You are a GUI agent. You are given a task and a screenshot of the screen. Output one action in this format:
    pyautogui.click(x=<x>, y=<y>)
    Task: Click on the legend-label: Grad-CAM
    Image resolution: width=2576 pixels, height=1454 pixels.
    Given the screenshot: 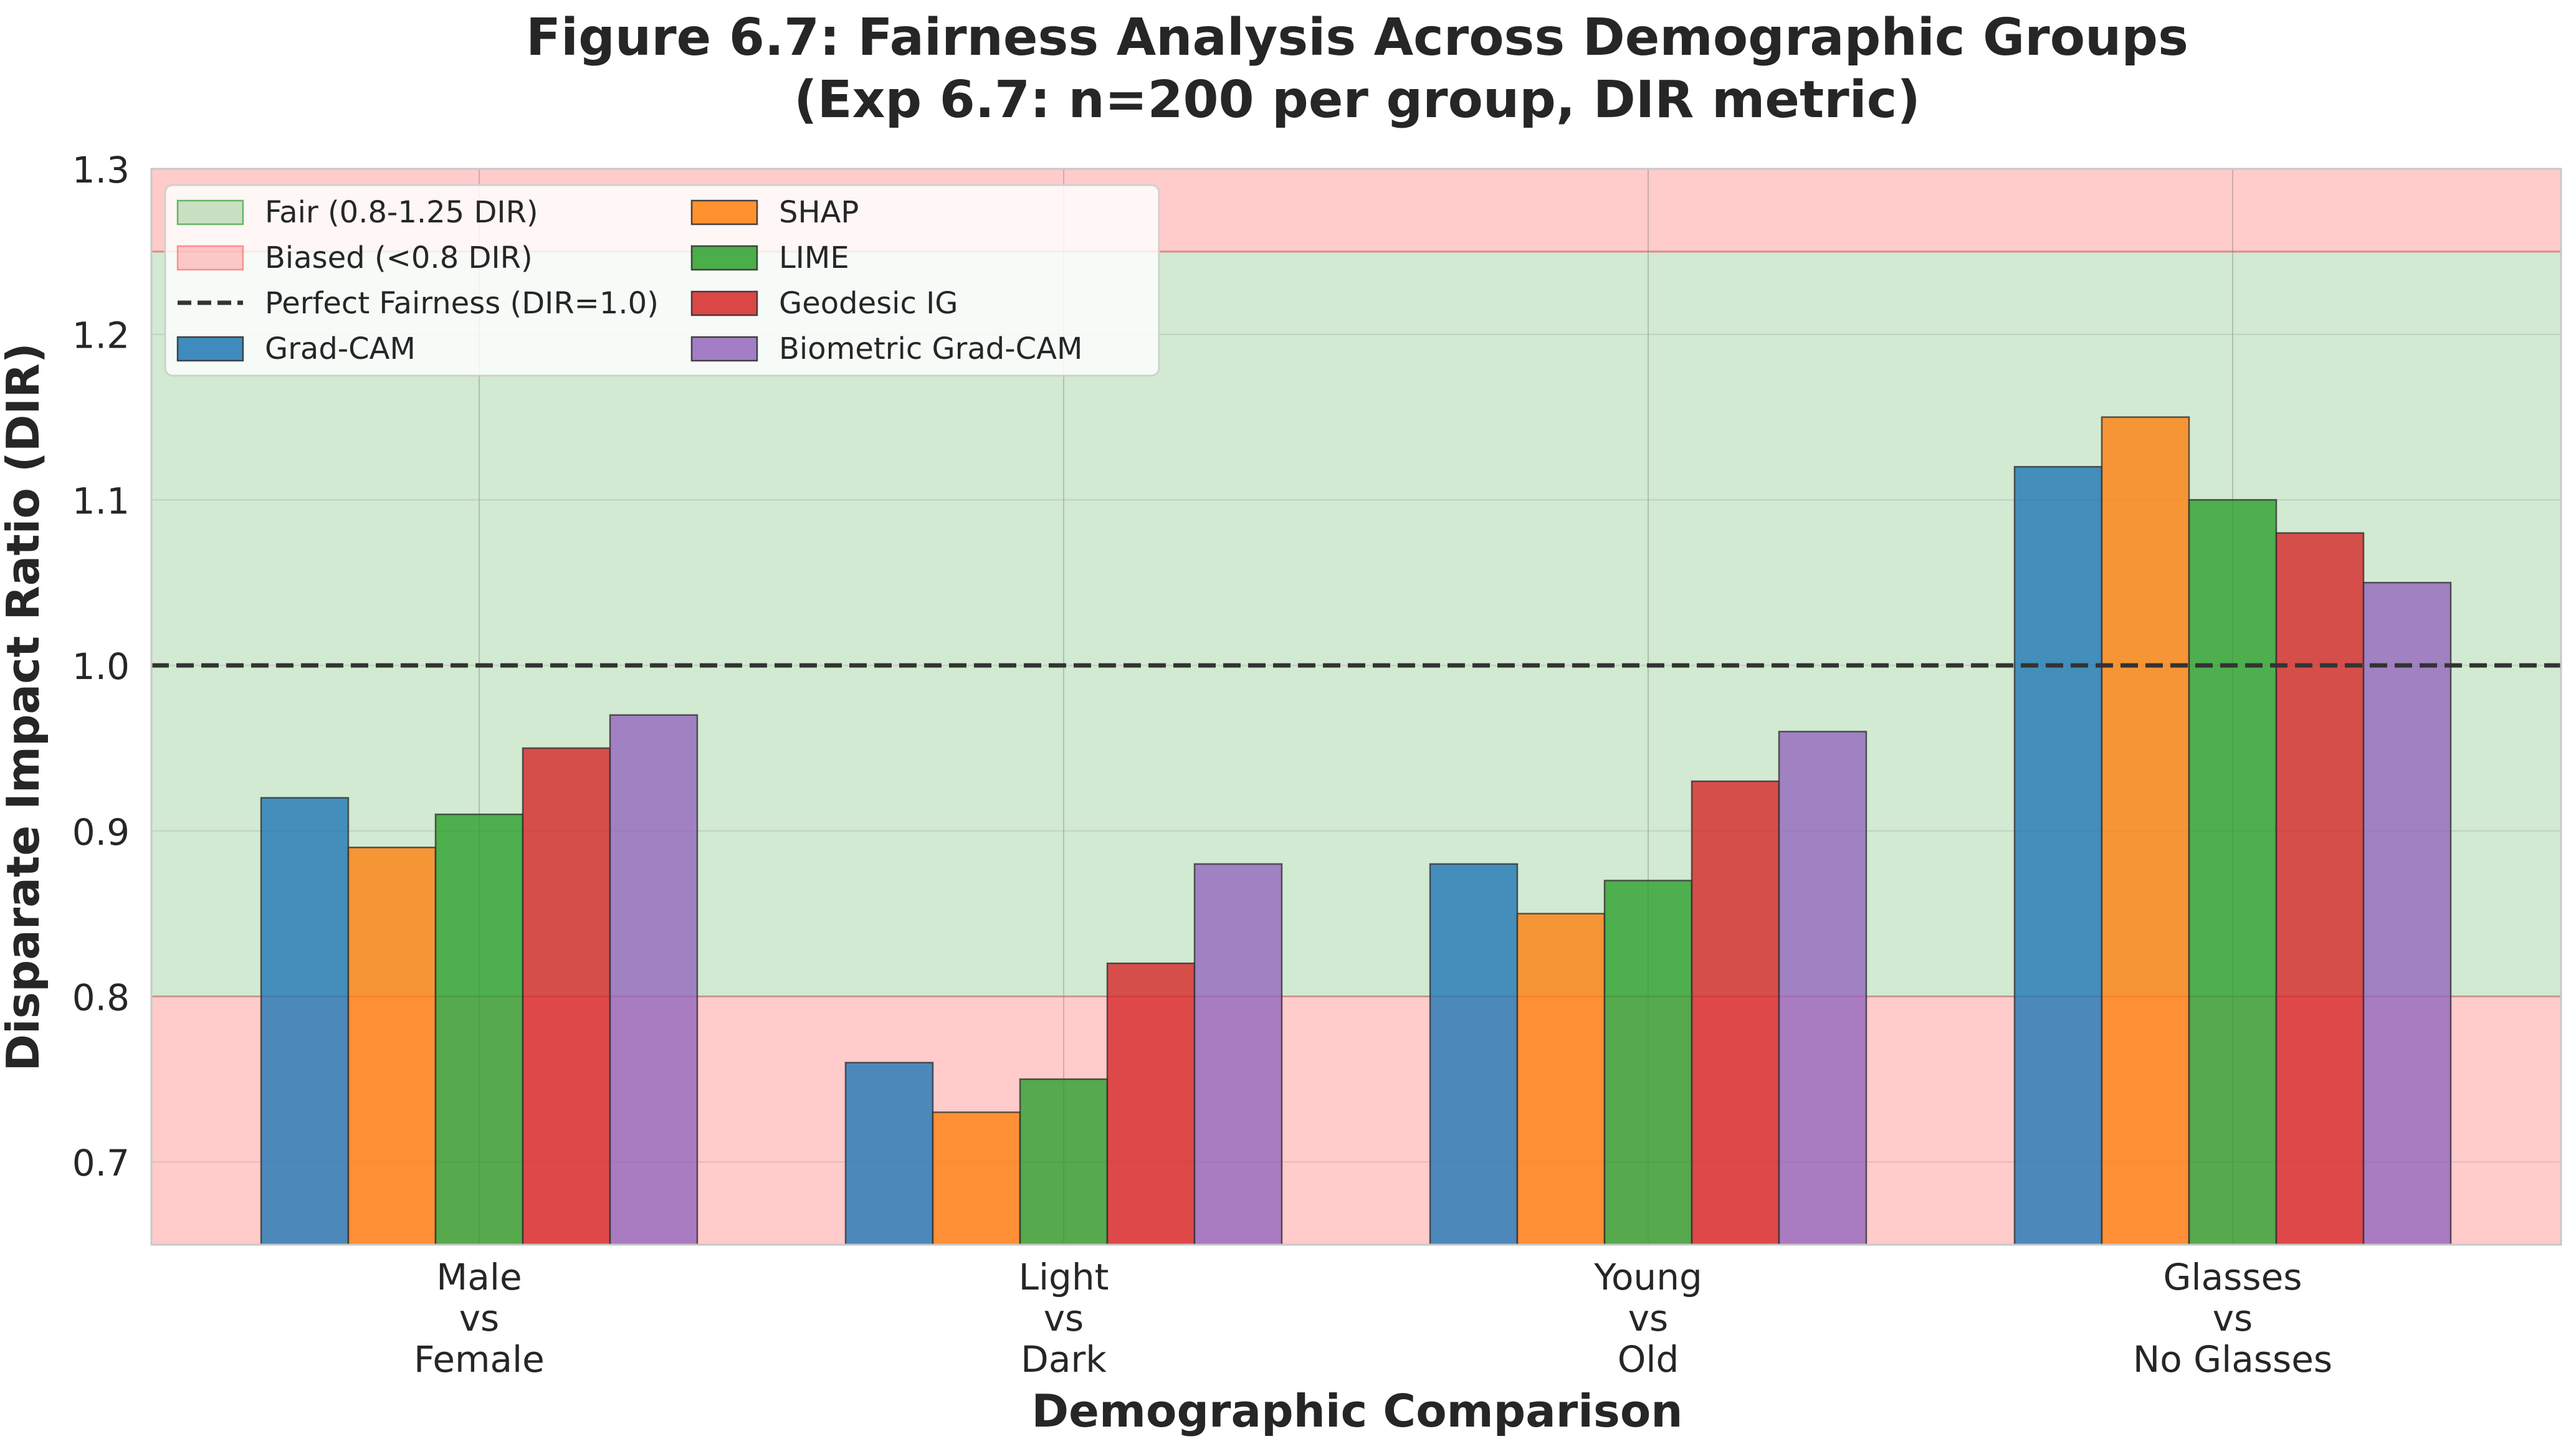 What is the action you would take?
    pyautogui.click(x=340, y=348)
    